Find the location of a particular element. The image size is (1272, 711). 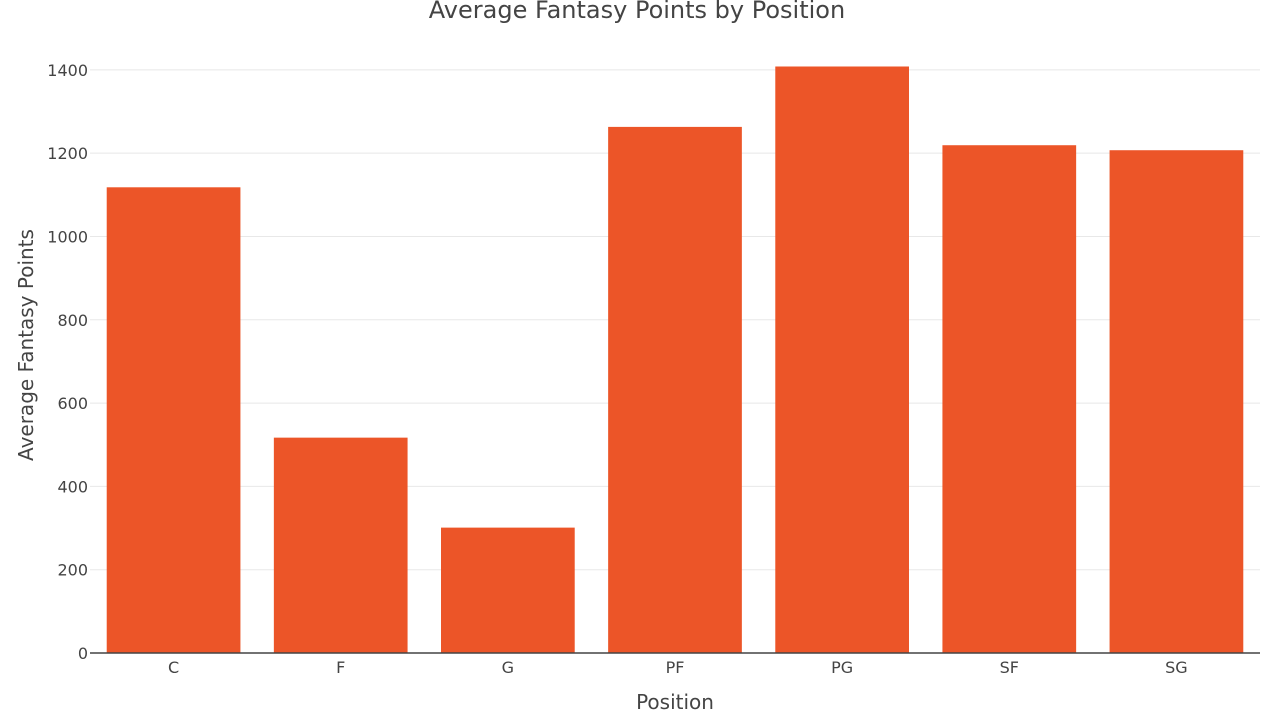

y-tick-label: 400 is located at coordinates (72, 486).